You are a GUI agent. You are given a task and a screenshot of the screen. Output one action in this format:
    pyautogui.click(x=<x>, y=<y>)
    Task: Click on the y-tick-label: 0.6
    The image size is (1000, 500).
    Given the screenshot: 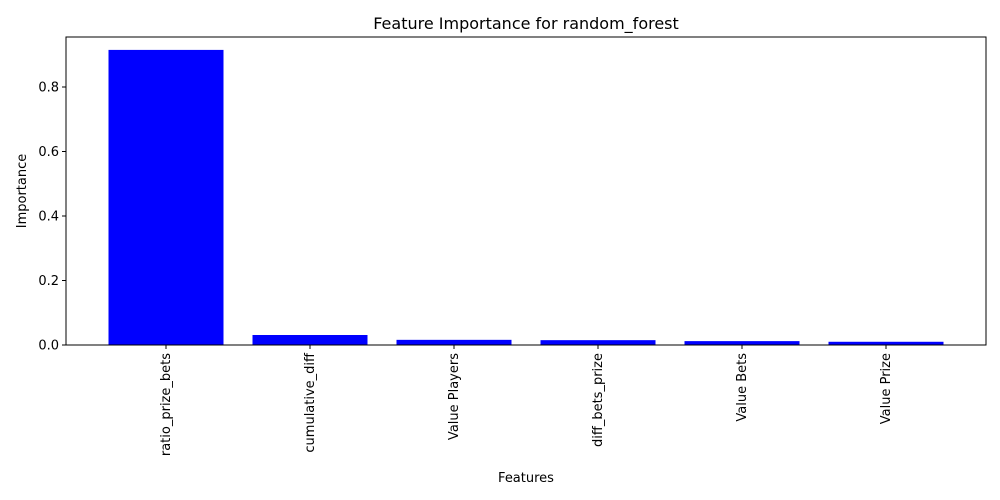 What is the action you would take?
    pyautogui.click(x=48, y=152)
    